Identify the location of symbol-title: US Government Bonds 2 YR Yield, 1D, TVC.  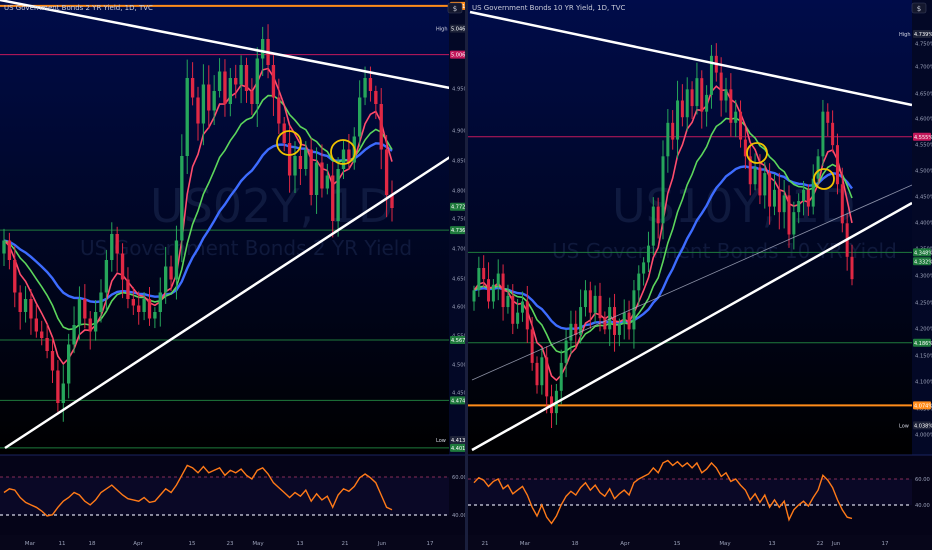
(78, 8).